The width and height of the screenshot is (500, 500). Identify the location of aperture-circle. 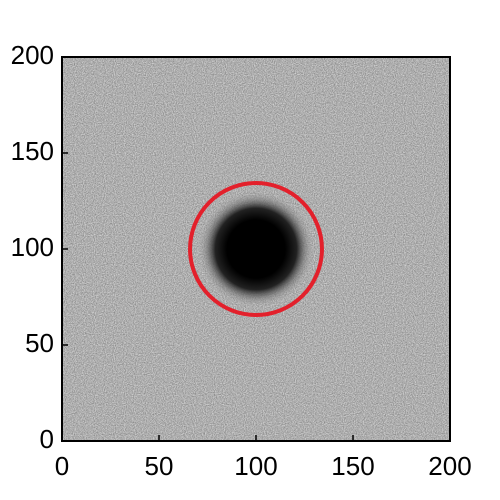
(256, 249).